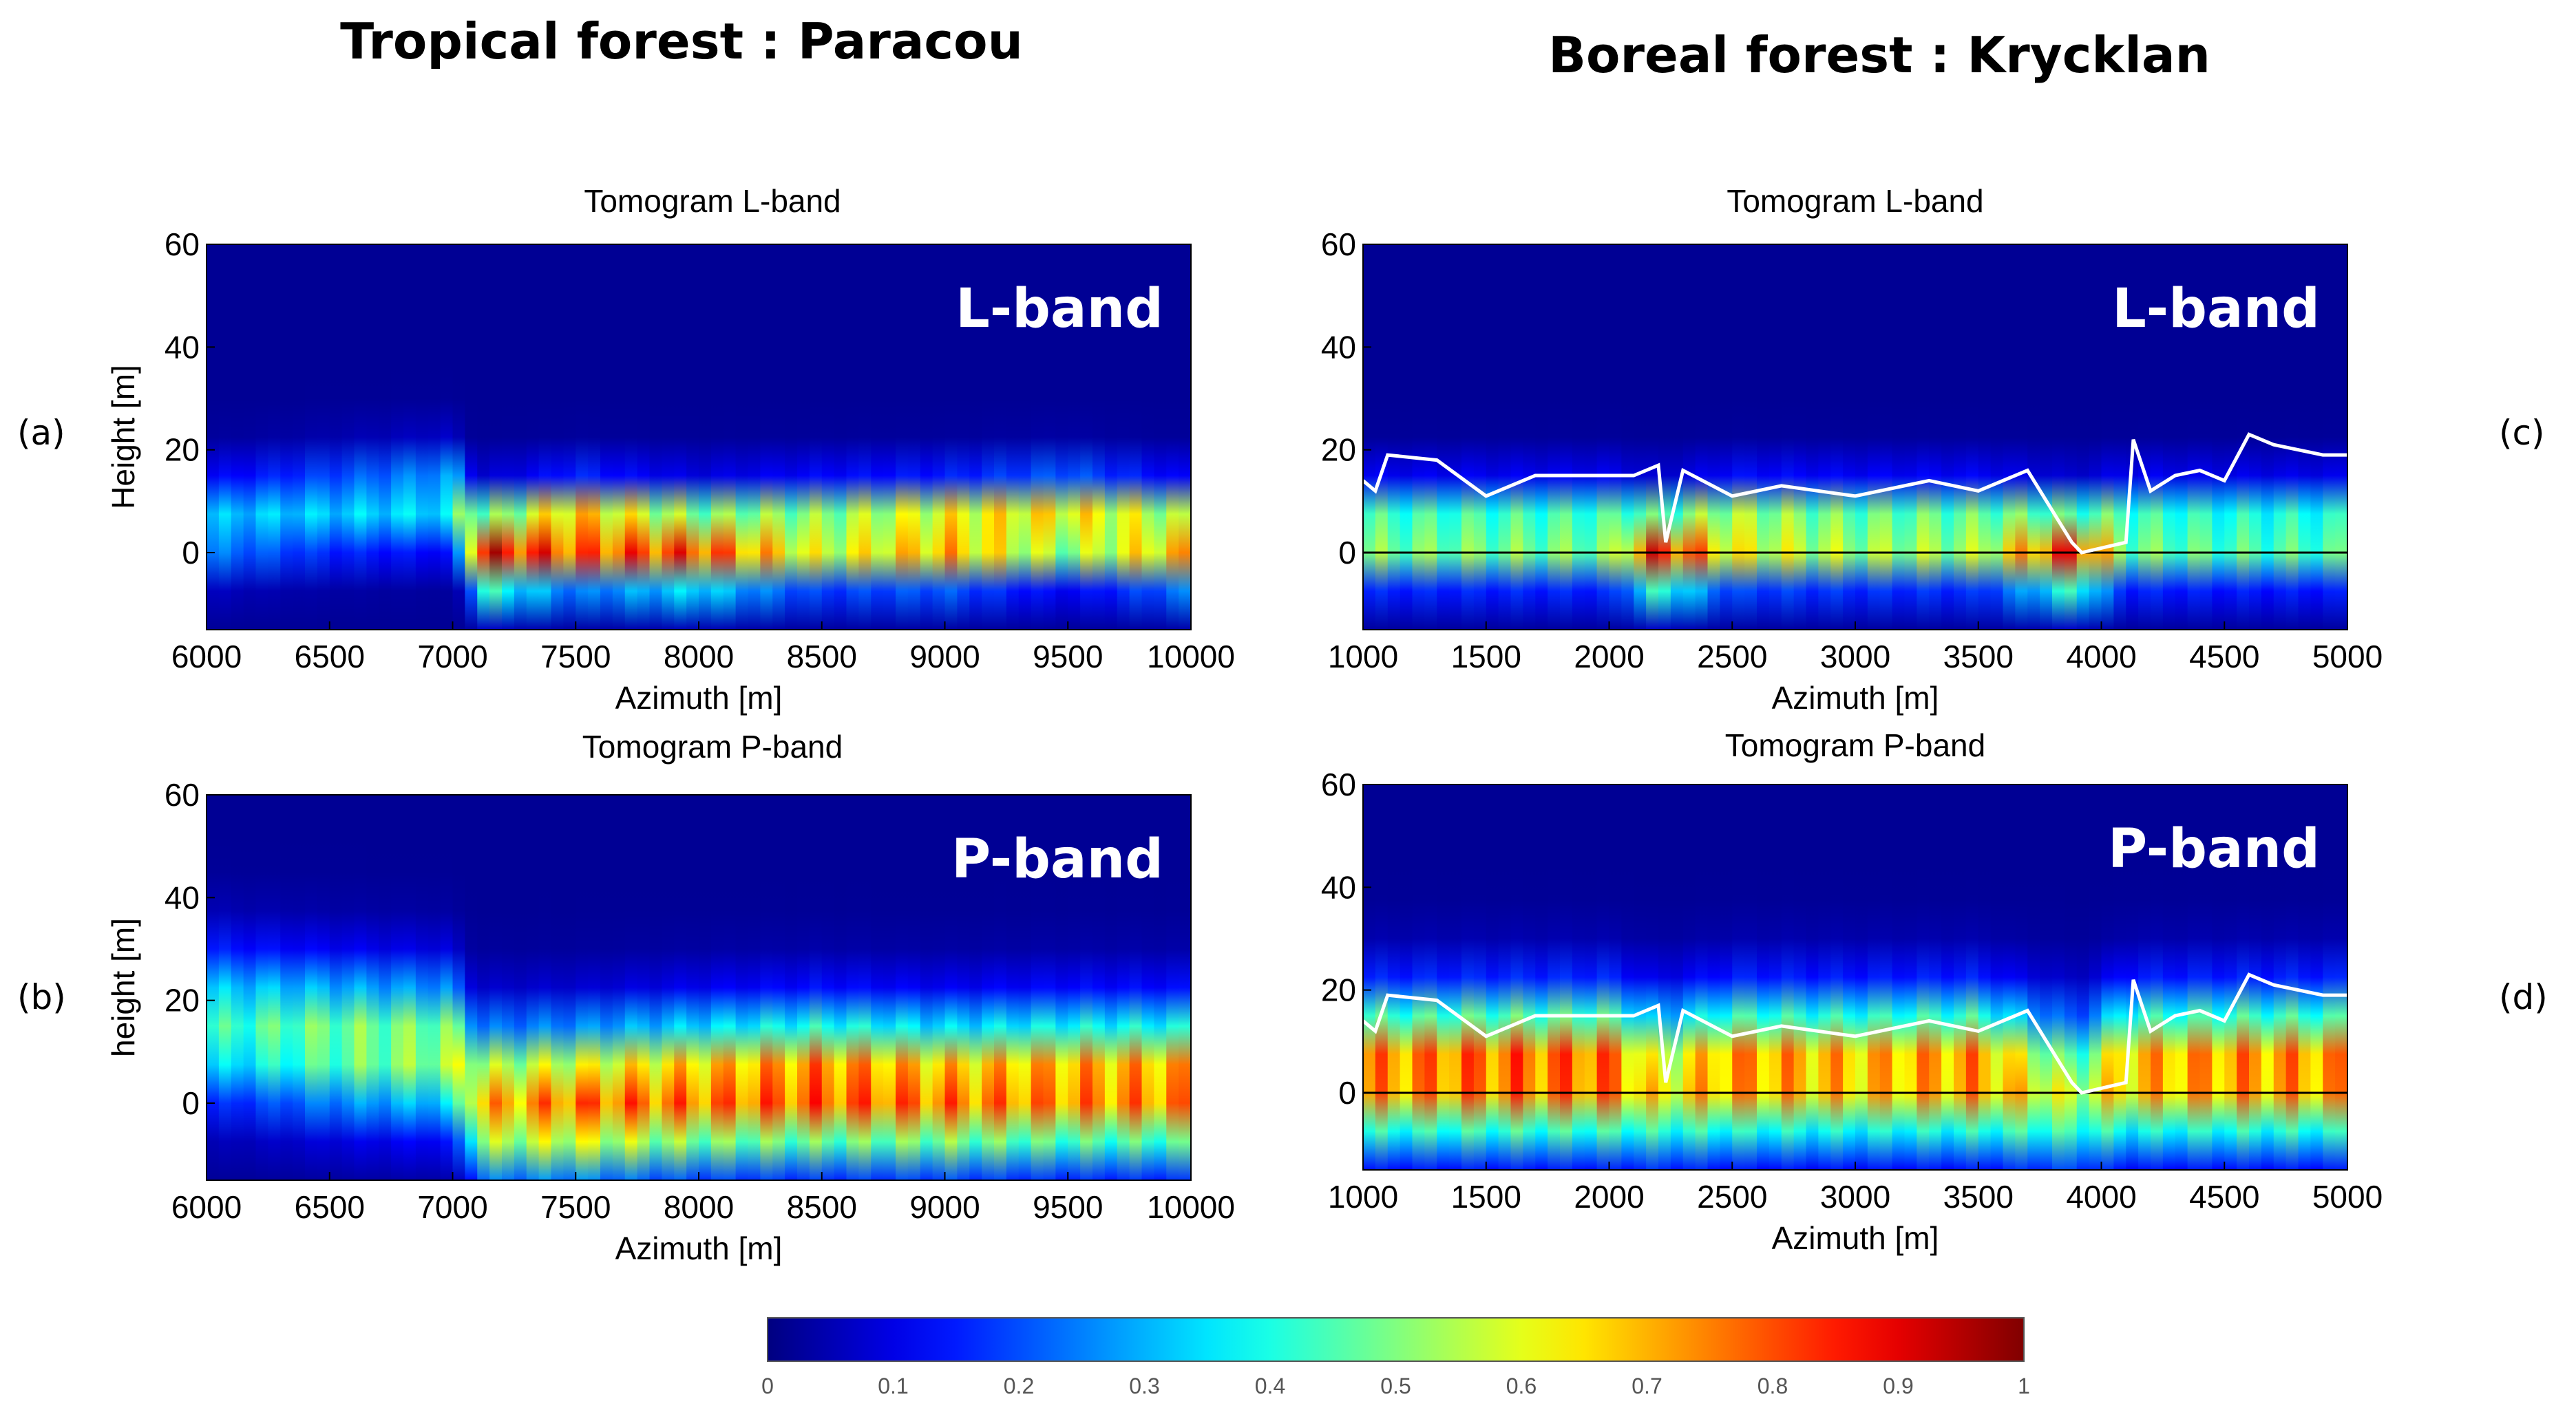  What do you see at coordinates (183, 1001) in the screenshot?
I see `y-tick-label: 20` at bounding box center [183, 1001].